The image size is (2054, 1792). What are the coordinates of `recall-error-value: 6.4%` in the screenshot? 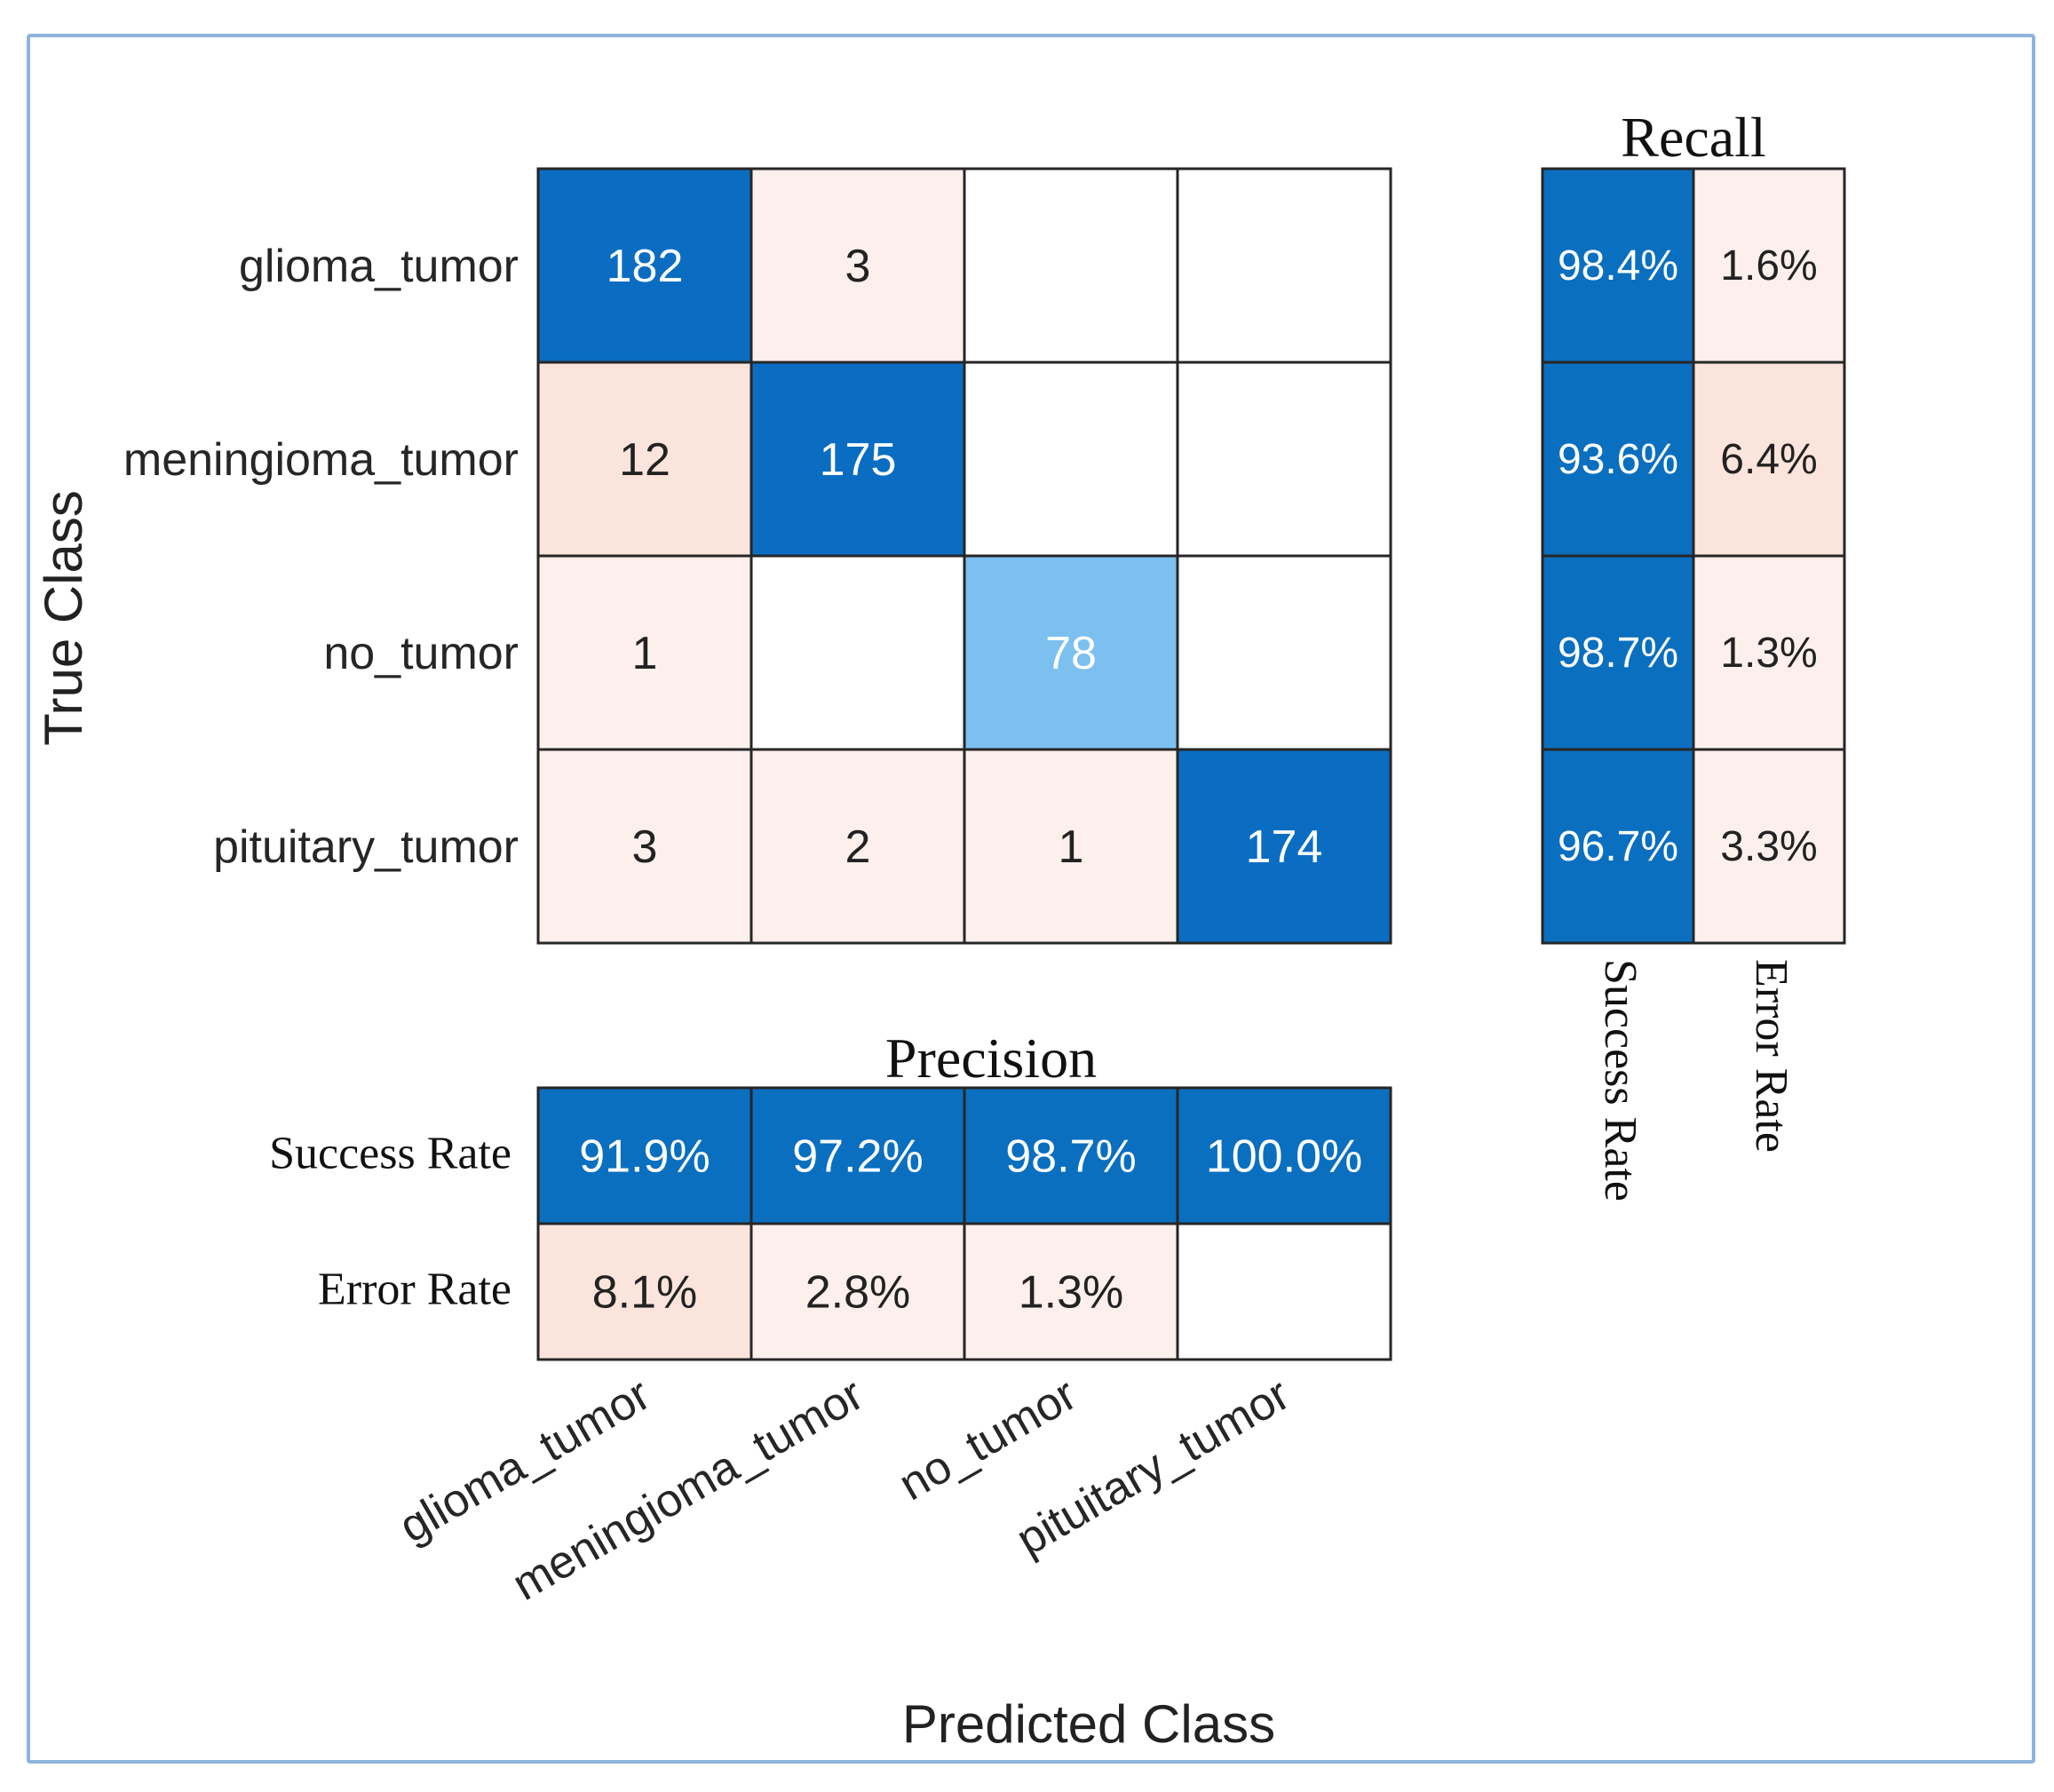 It's located at (1768, 459).